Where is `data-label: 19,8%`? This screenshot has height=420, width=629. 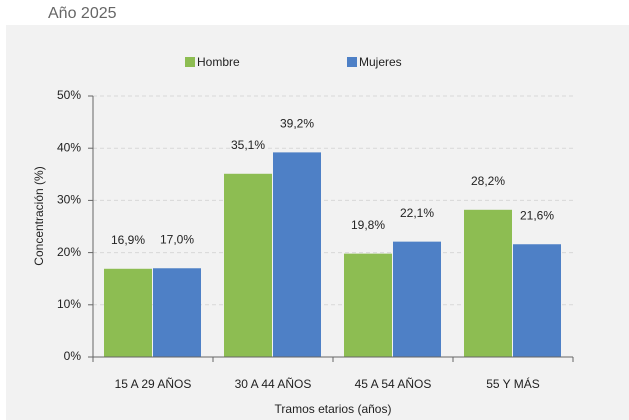
data-label: 19,8% is located at coordinates (368, 225).